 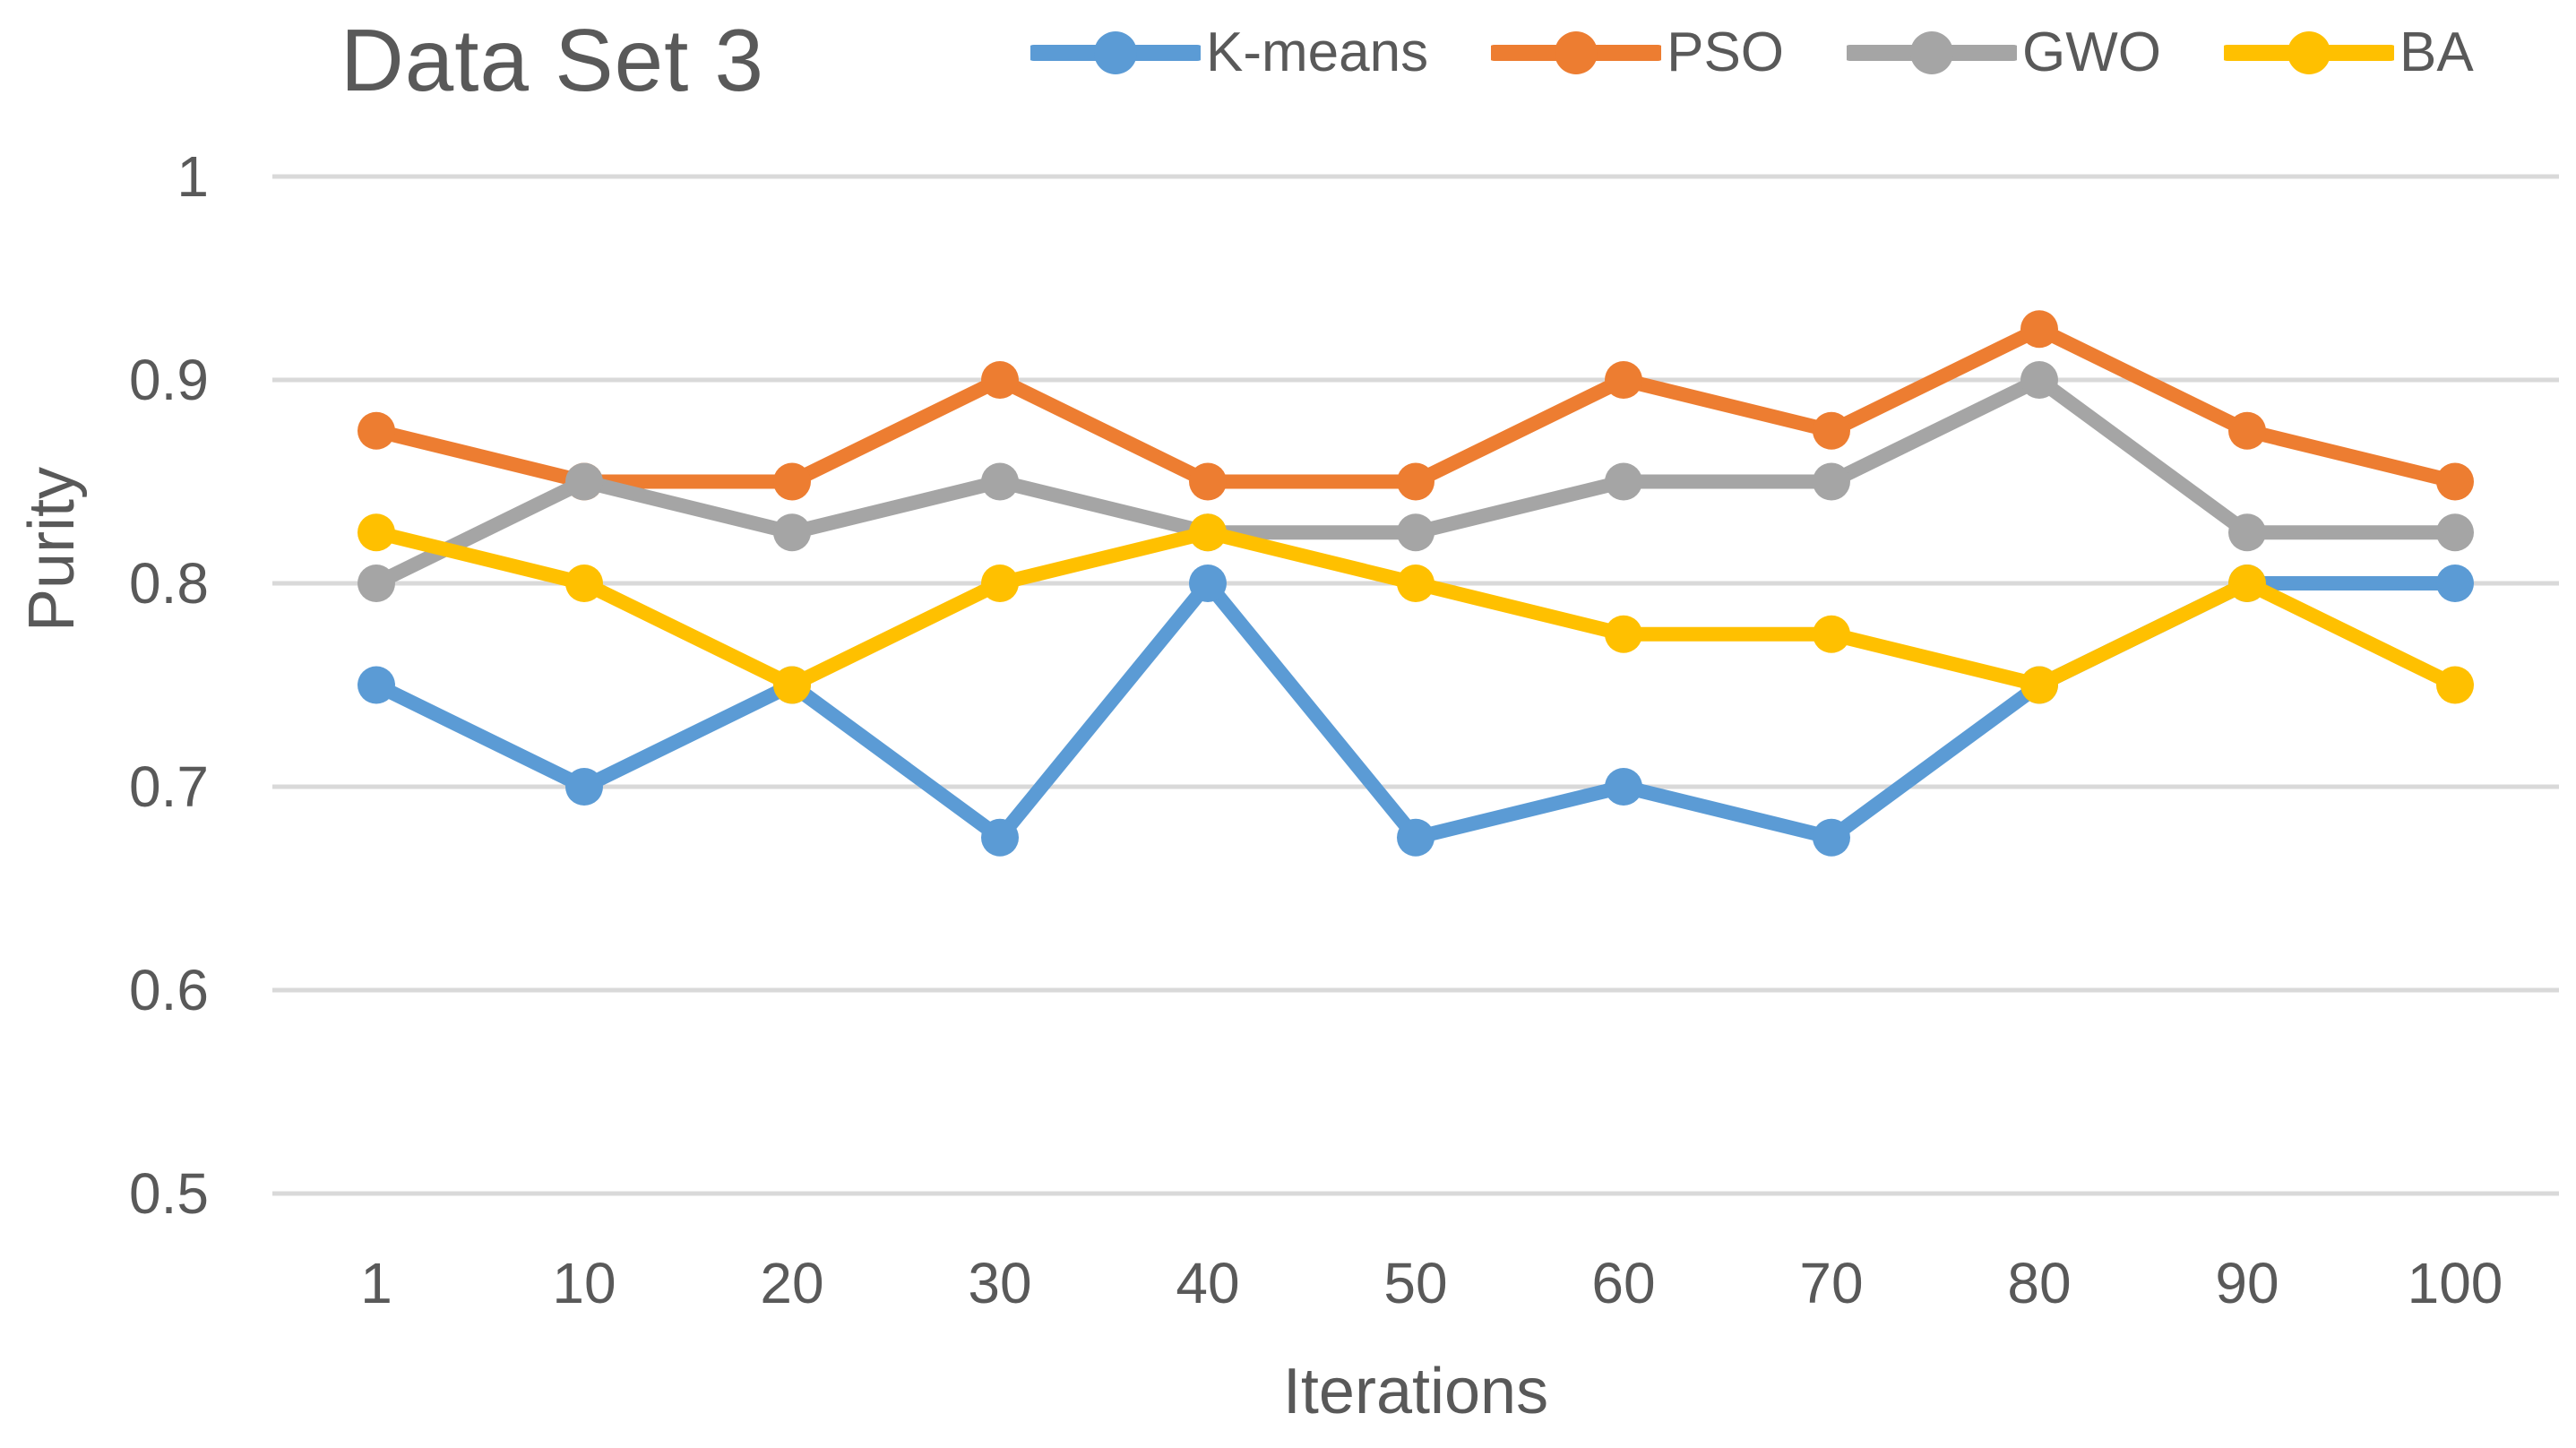 I want to click on x-tick-label: 40, so click(x=1207, y=1283).